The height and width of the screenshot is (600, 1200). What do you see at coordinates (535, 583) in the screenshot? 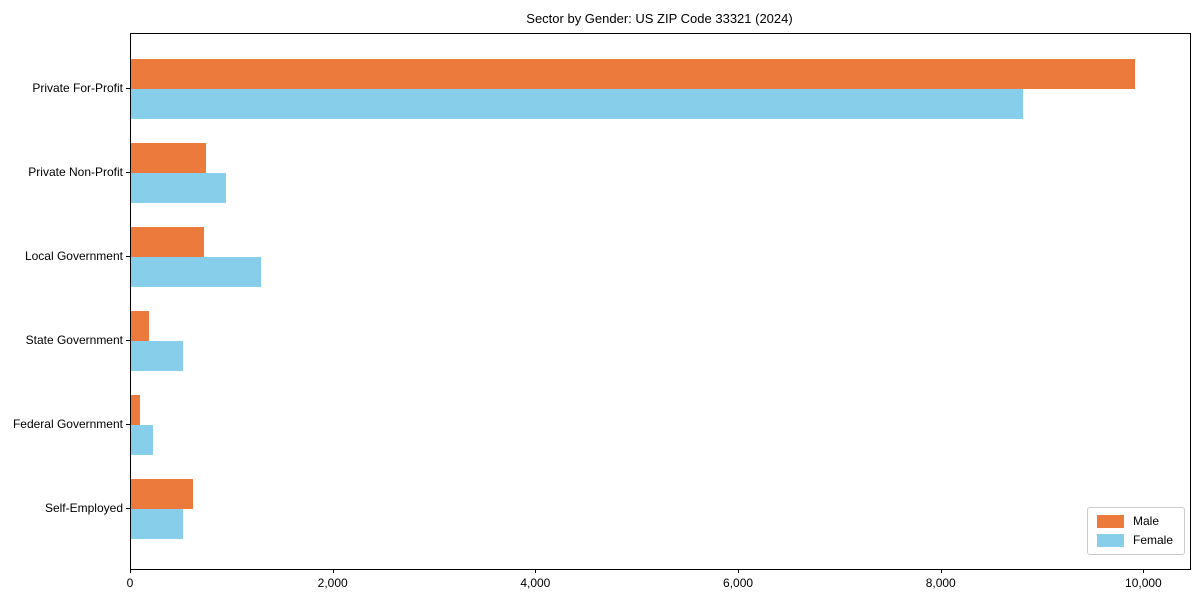
I see `x-tick-label: 4,000` at bounding box center [535, 583].